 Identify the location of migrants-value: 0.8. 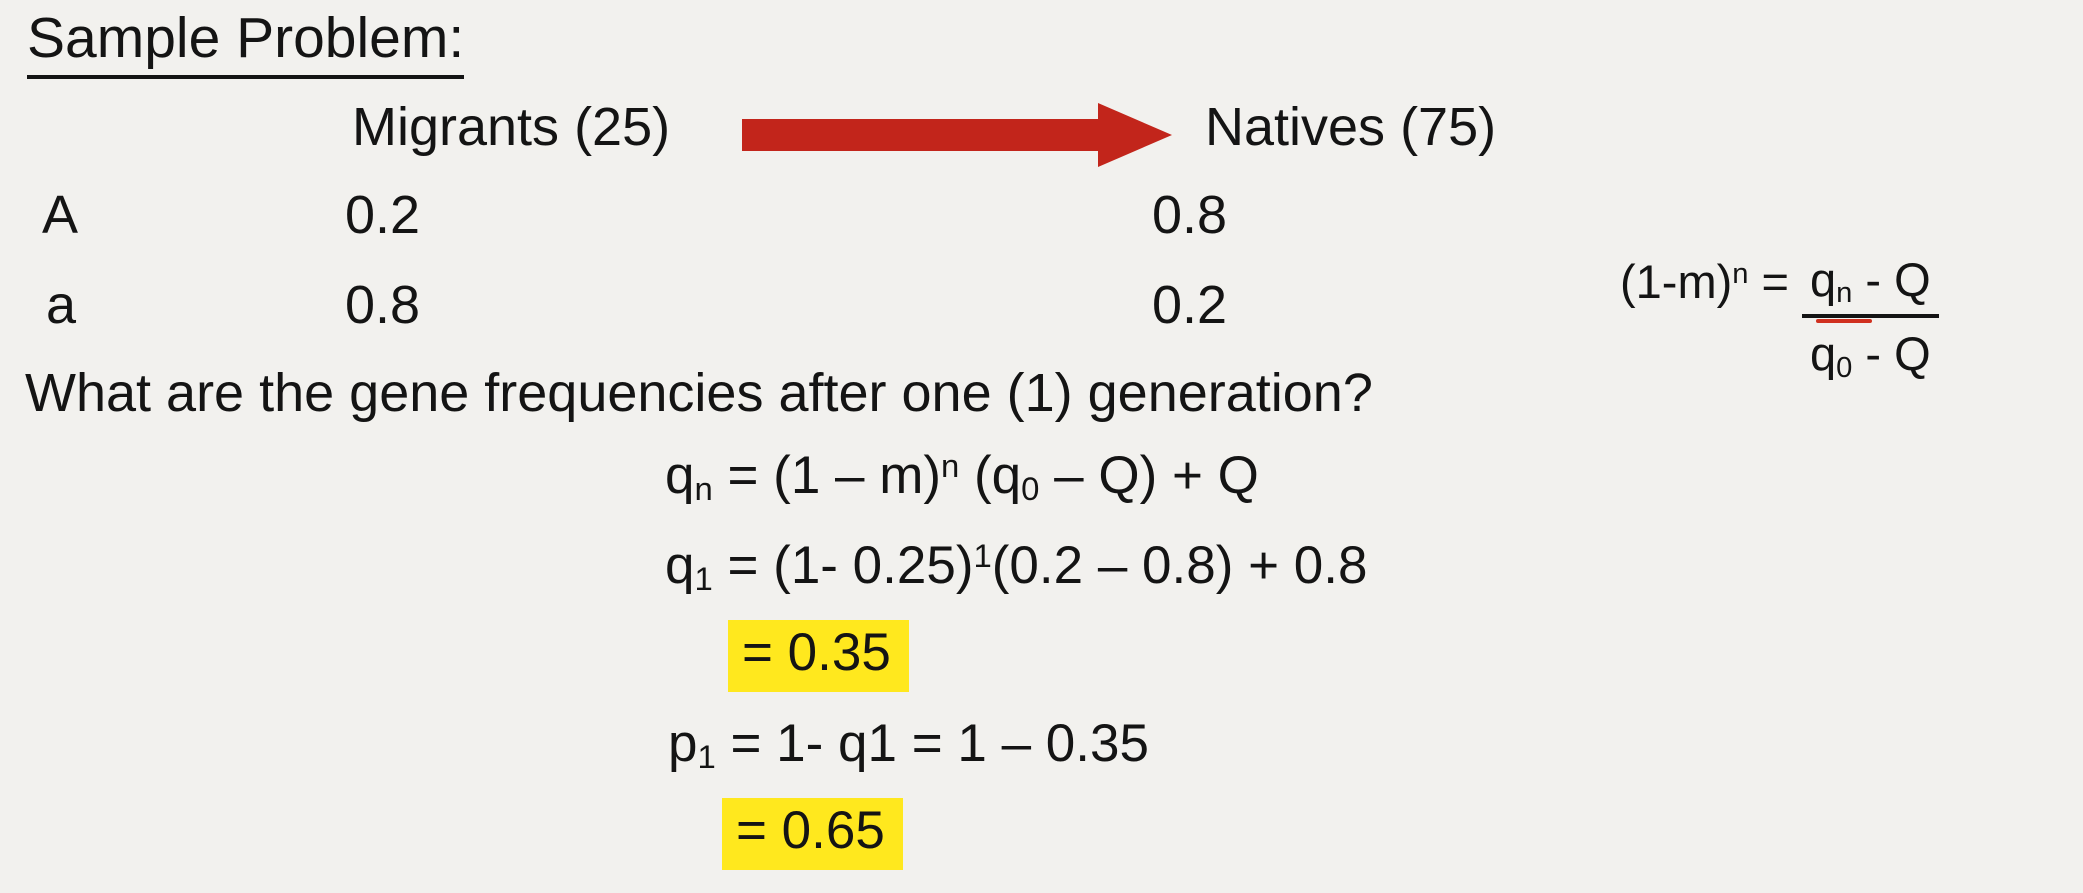
(383, 305).